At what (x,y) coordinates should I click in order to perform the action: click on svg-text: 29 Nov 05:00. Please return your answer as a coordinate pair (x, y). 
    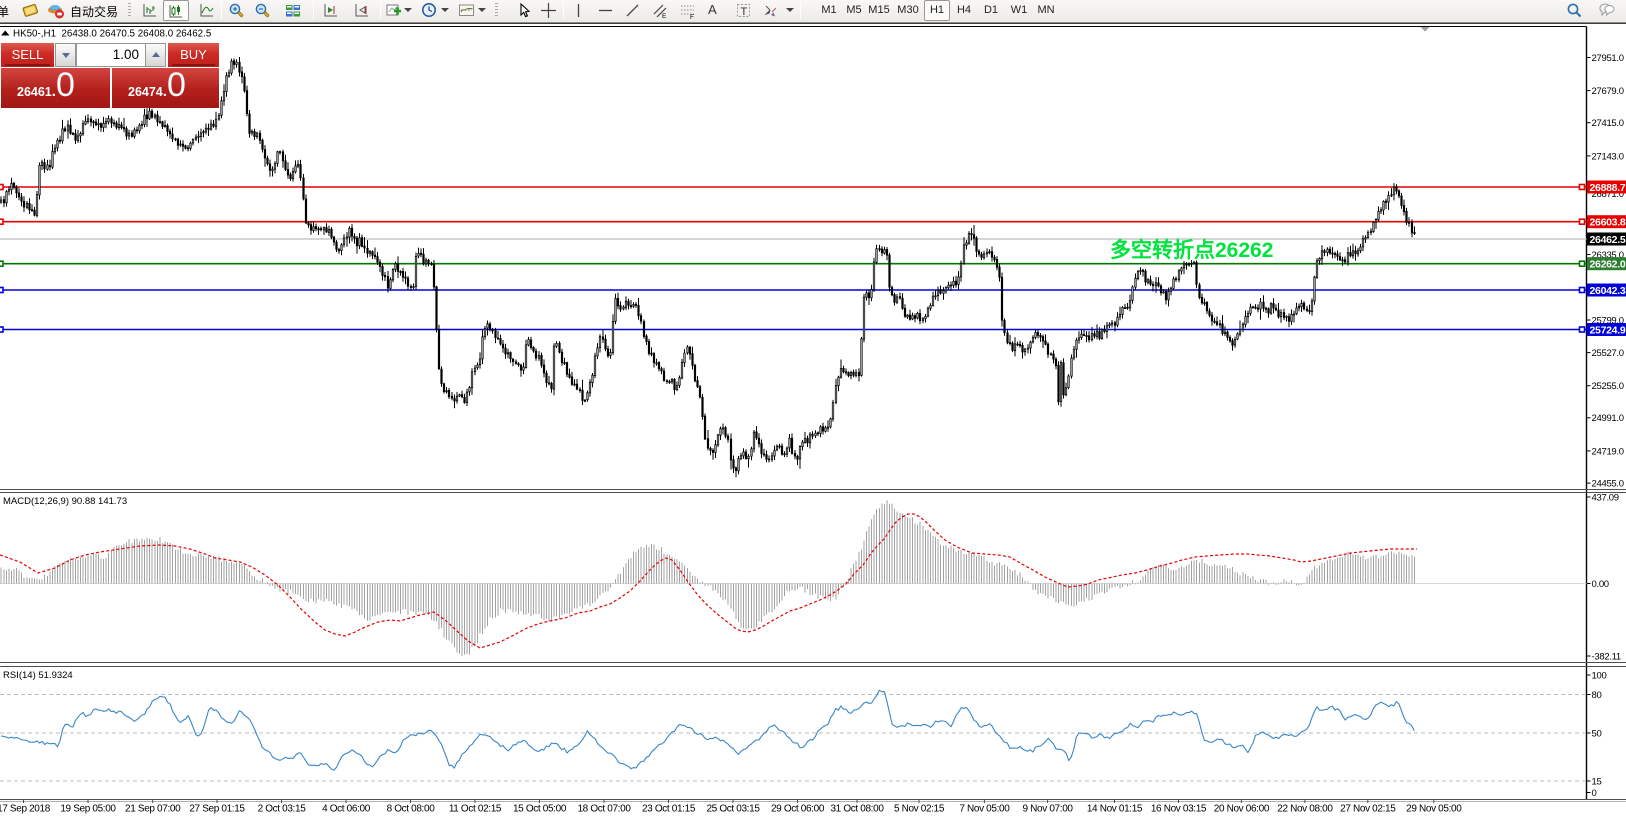
    Looking at the image, I should click on (1434, 809).